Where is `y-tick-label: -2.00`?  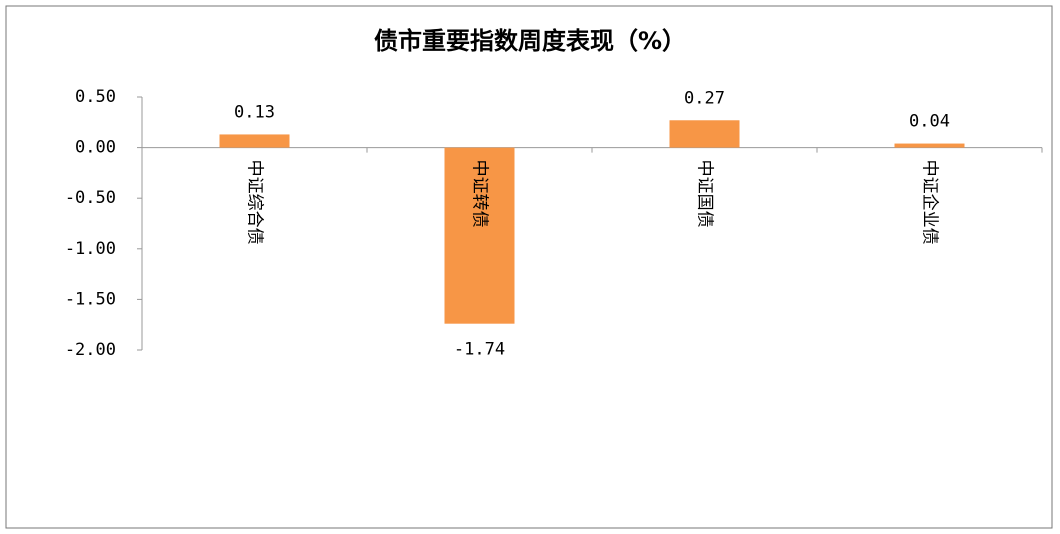 y-tick-label: -2.00 is located at coordinates (90, 350).